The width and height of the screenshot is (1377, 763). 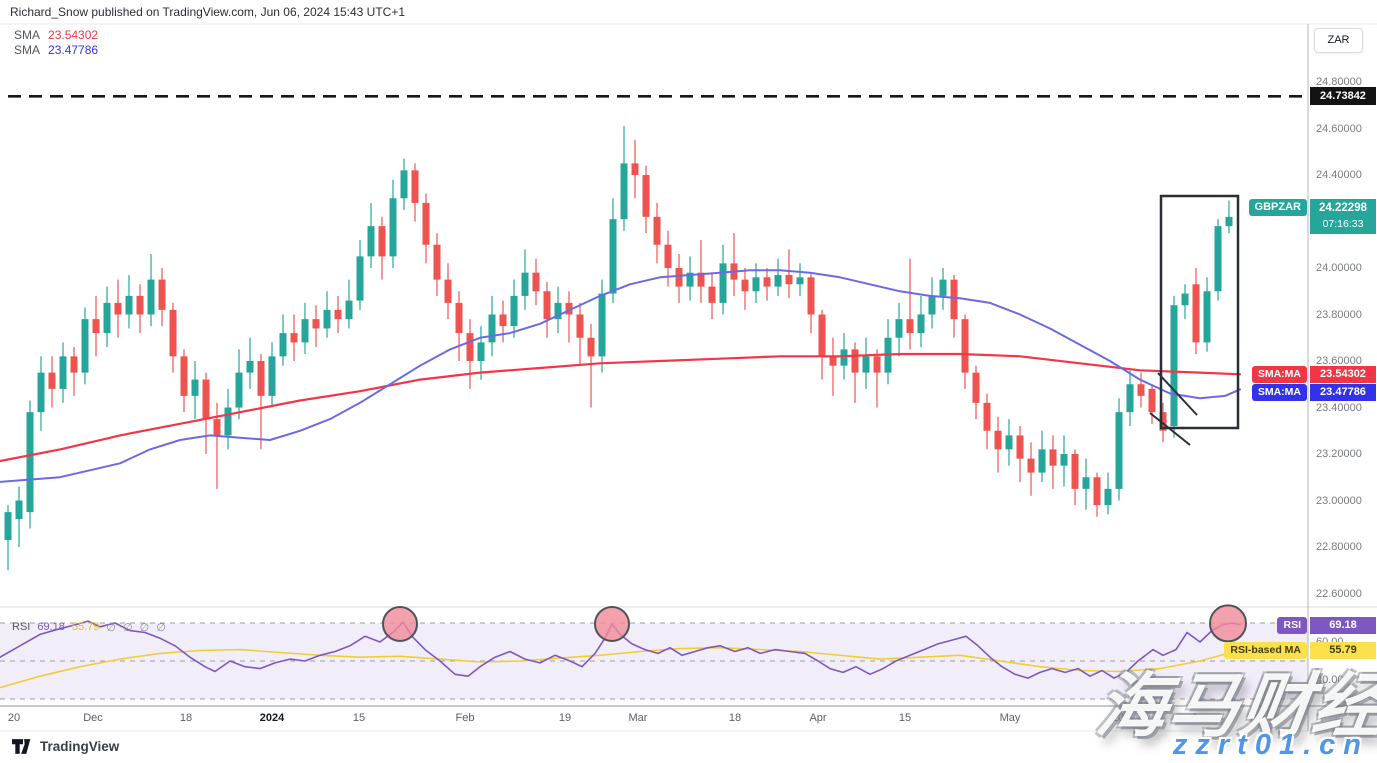 What do you see at coordinates (1339, 314) in the screenshot?
I see `price-axis-label: 23.80000` at bounding box center [1339, 314].